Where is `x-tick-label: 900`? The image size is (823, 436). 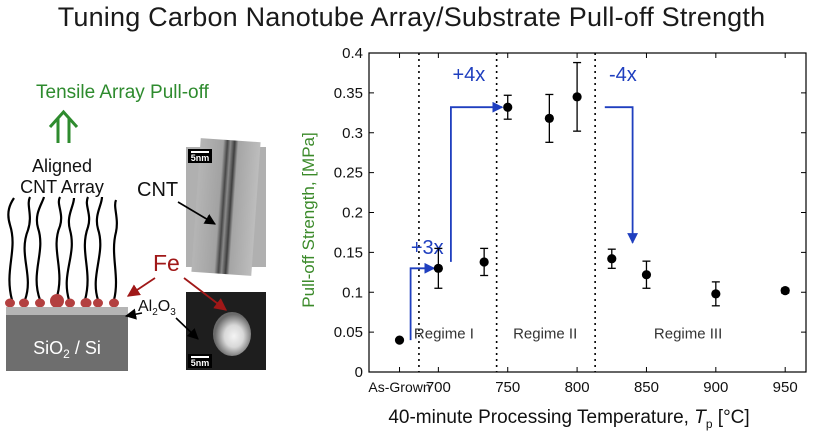 x-tick-label: 900 is located at coordinates (715, 387).